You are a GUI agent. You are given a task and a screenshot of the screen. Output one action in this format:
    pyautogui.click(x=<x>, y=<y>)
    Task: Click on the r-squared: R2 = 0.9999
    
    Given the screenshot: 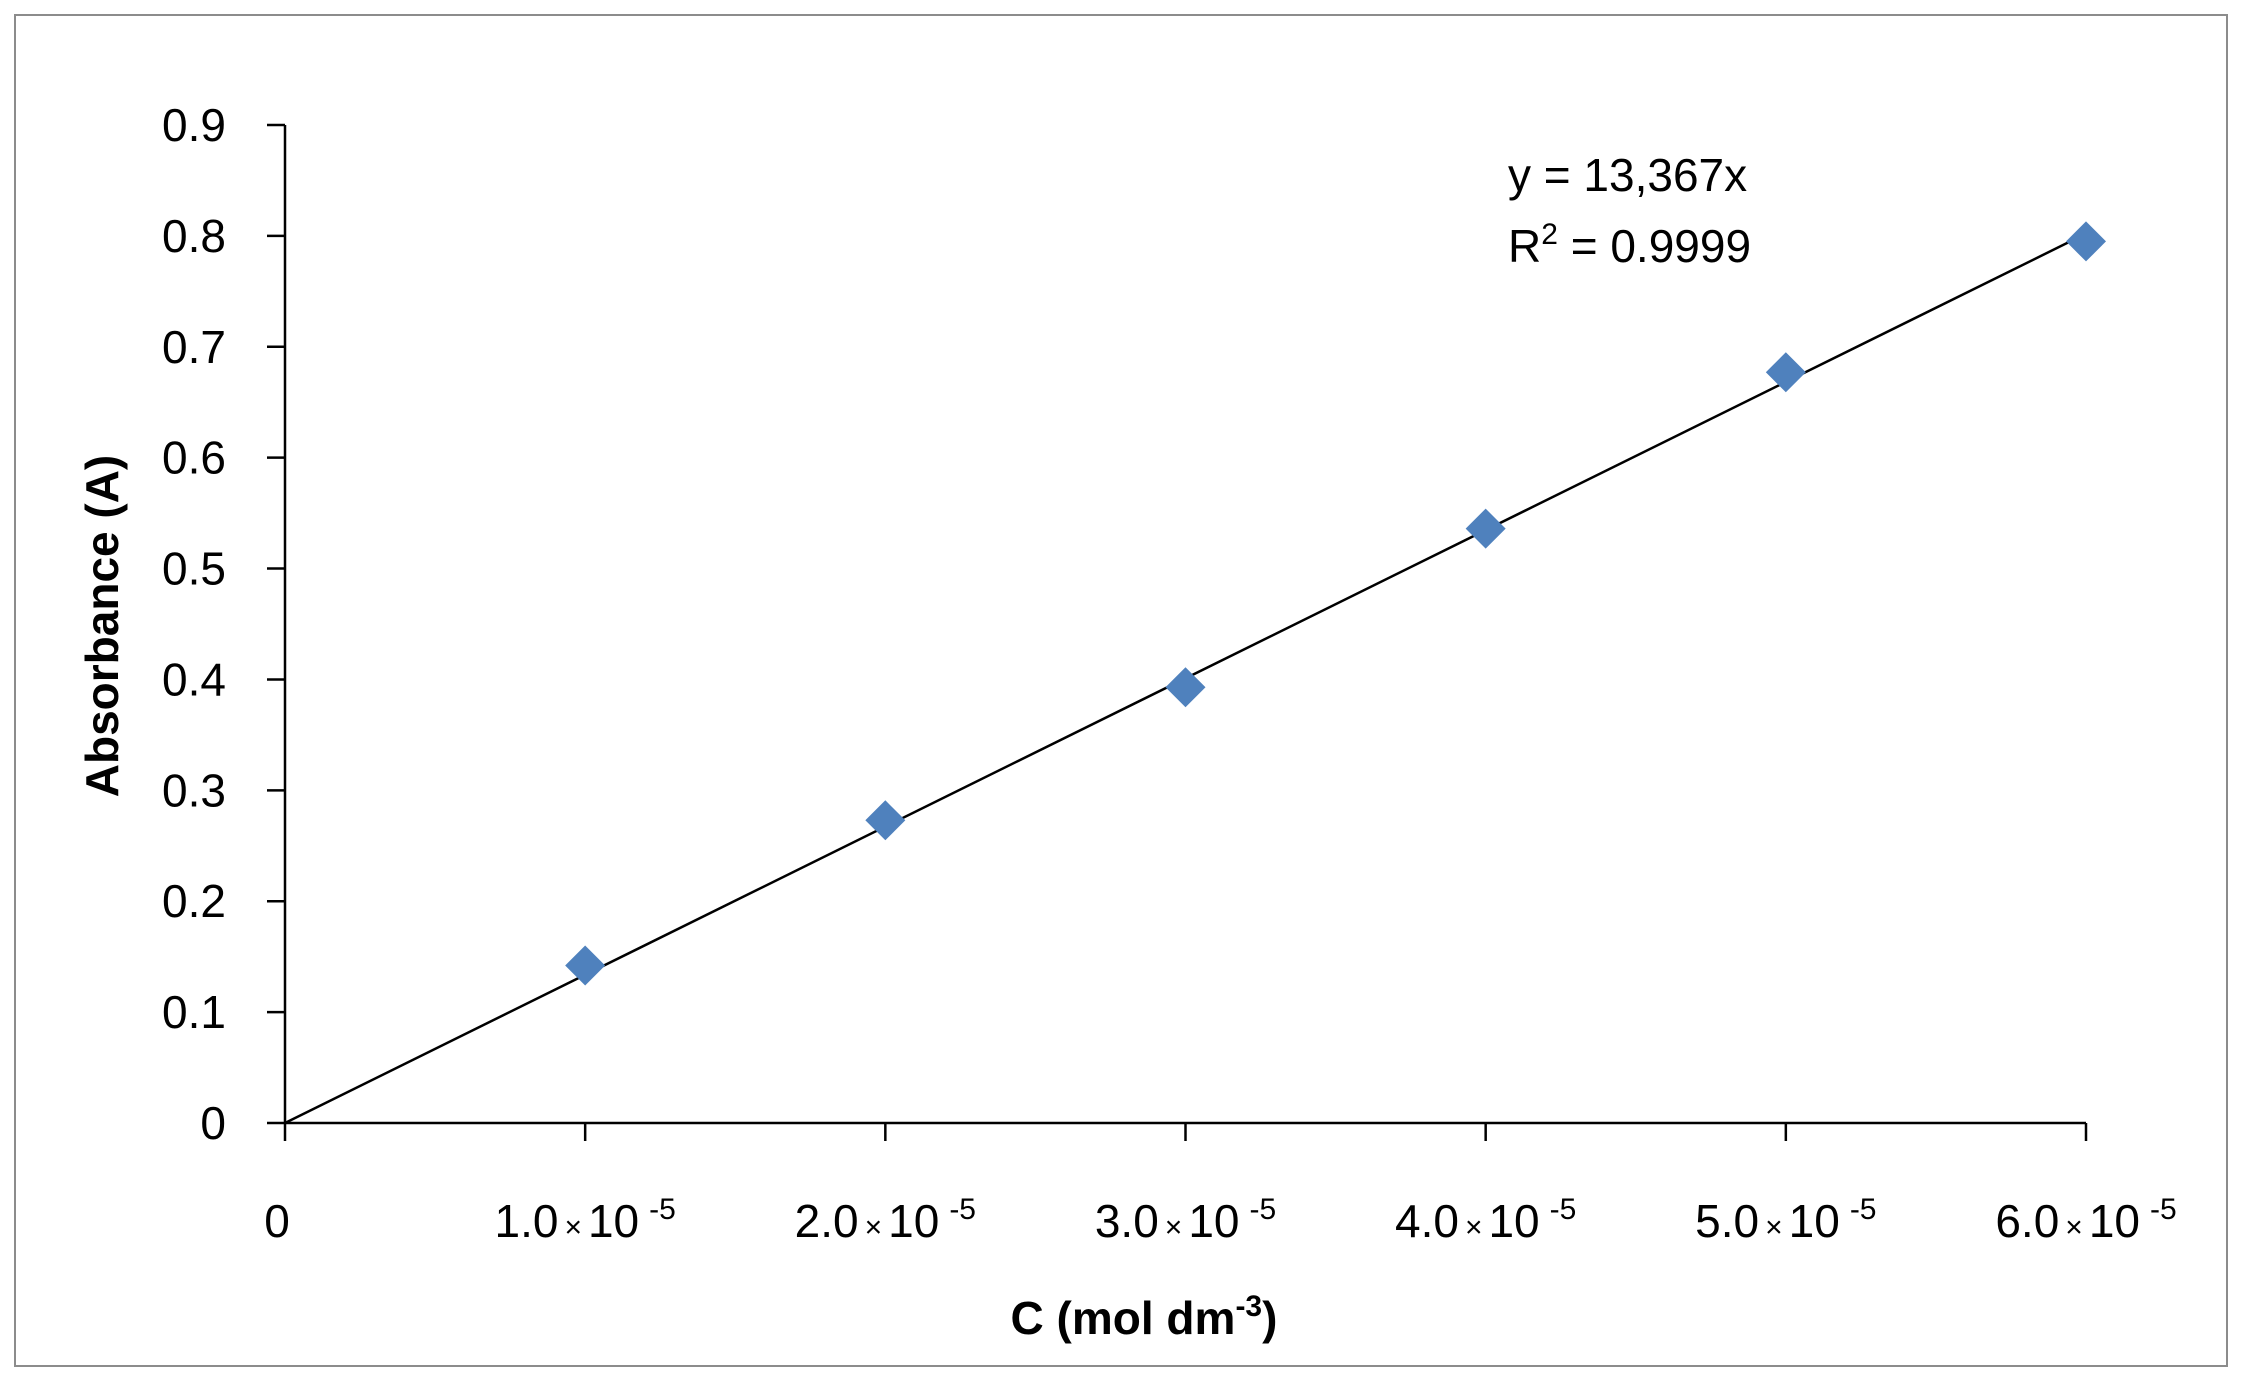 What is the action you would take?
    pyautogui.click(x=1629, y=245)
    